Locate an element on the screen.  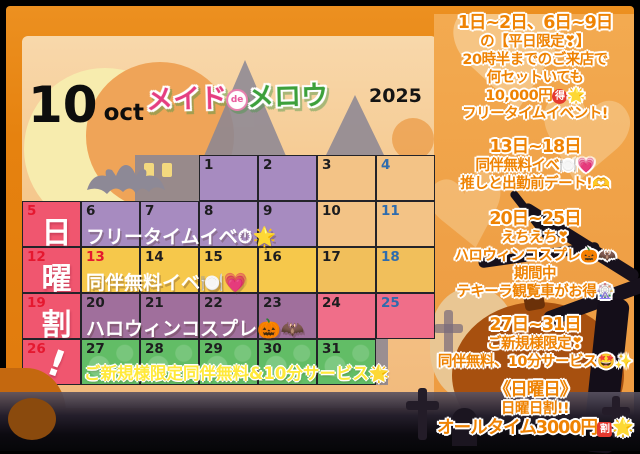
calendar-cell-28: 28 is located at coordinates (169, 362).